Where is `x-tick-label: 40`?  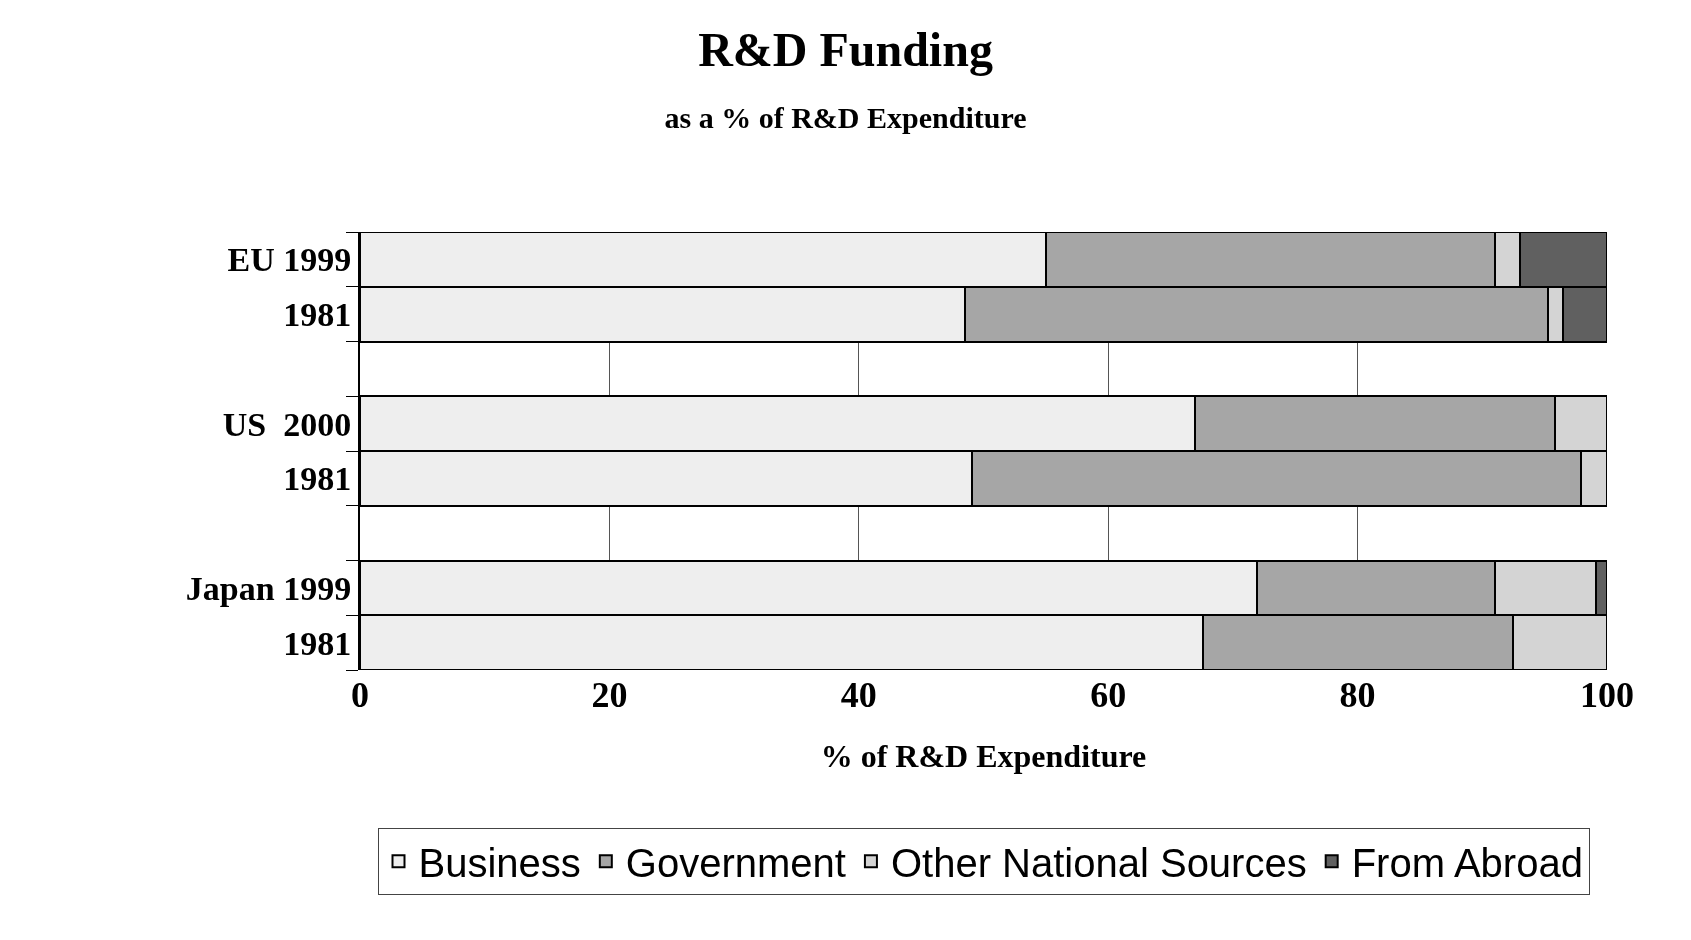
x-tick-label: 40 is located at coordinates (858, 695).